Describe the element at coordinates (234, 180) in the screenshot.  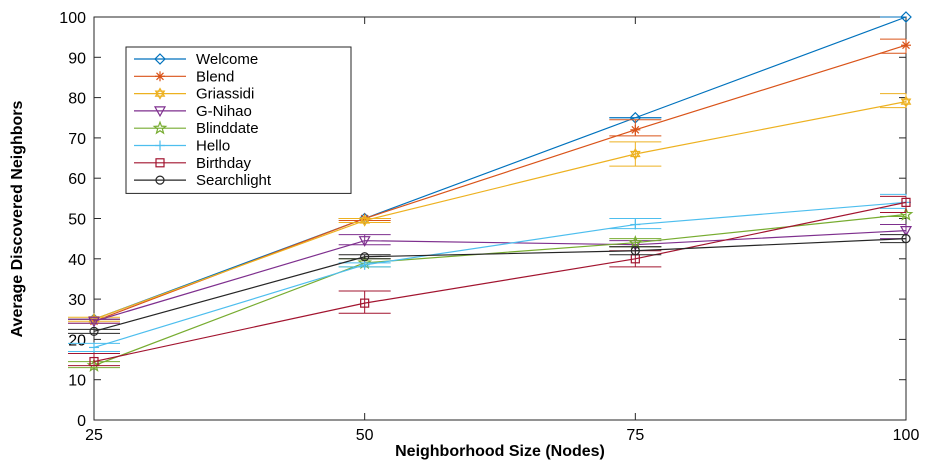
I see `legend-label: Searchlight` at that location.